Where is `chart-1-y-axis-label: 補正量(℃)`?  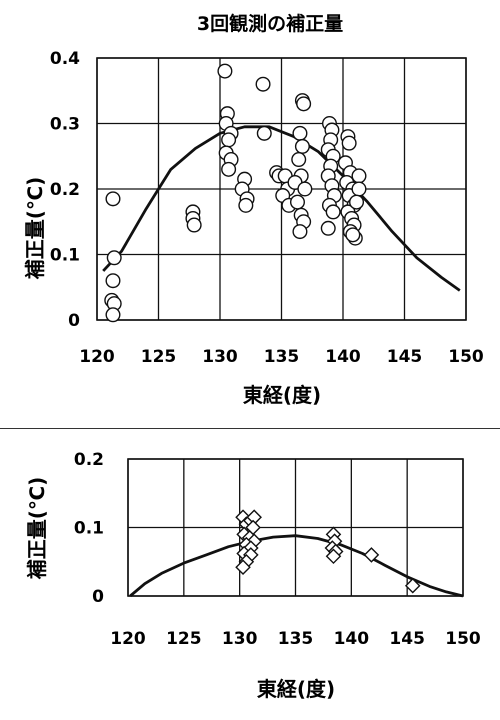
chart-1-y-axis-label: 補正量(℃) is located at coordinates (35, 229).